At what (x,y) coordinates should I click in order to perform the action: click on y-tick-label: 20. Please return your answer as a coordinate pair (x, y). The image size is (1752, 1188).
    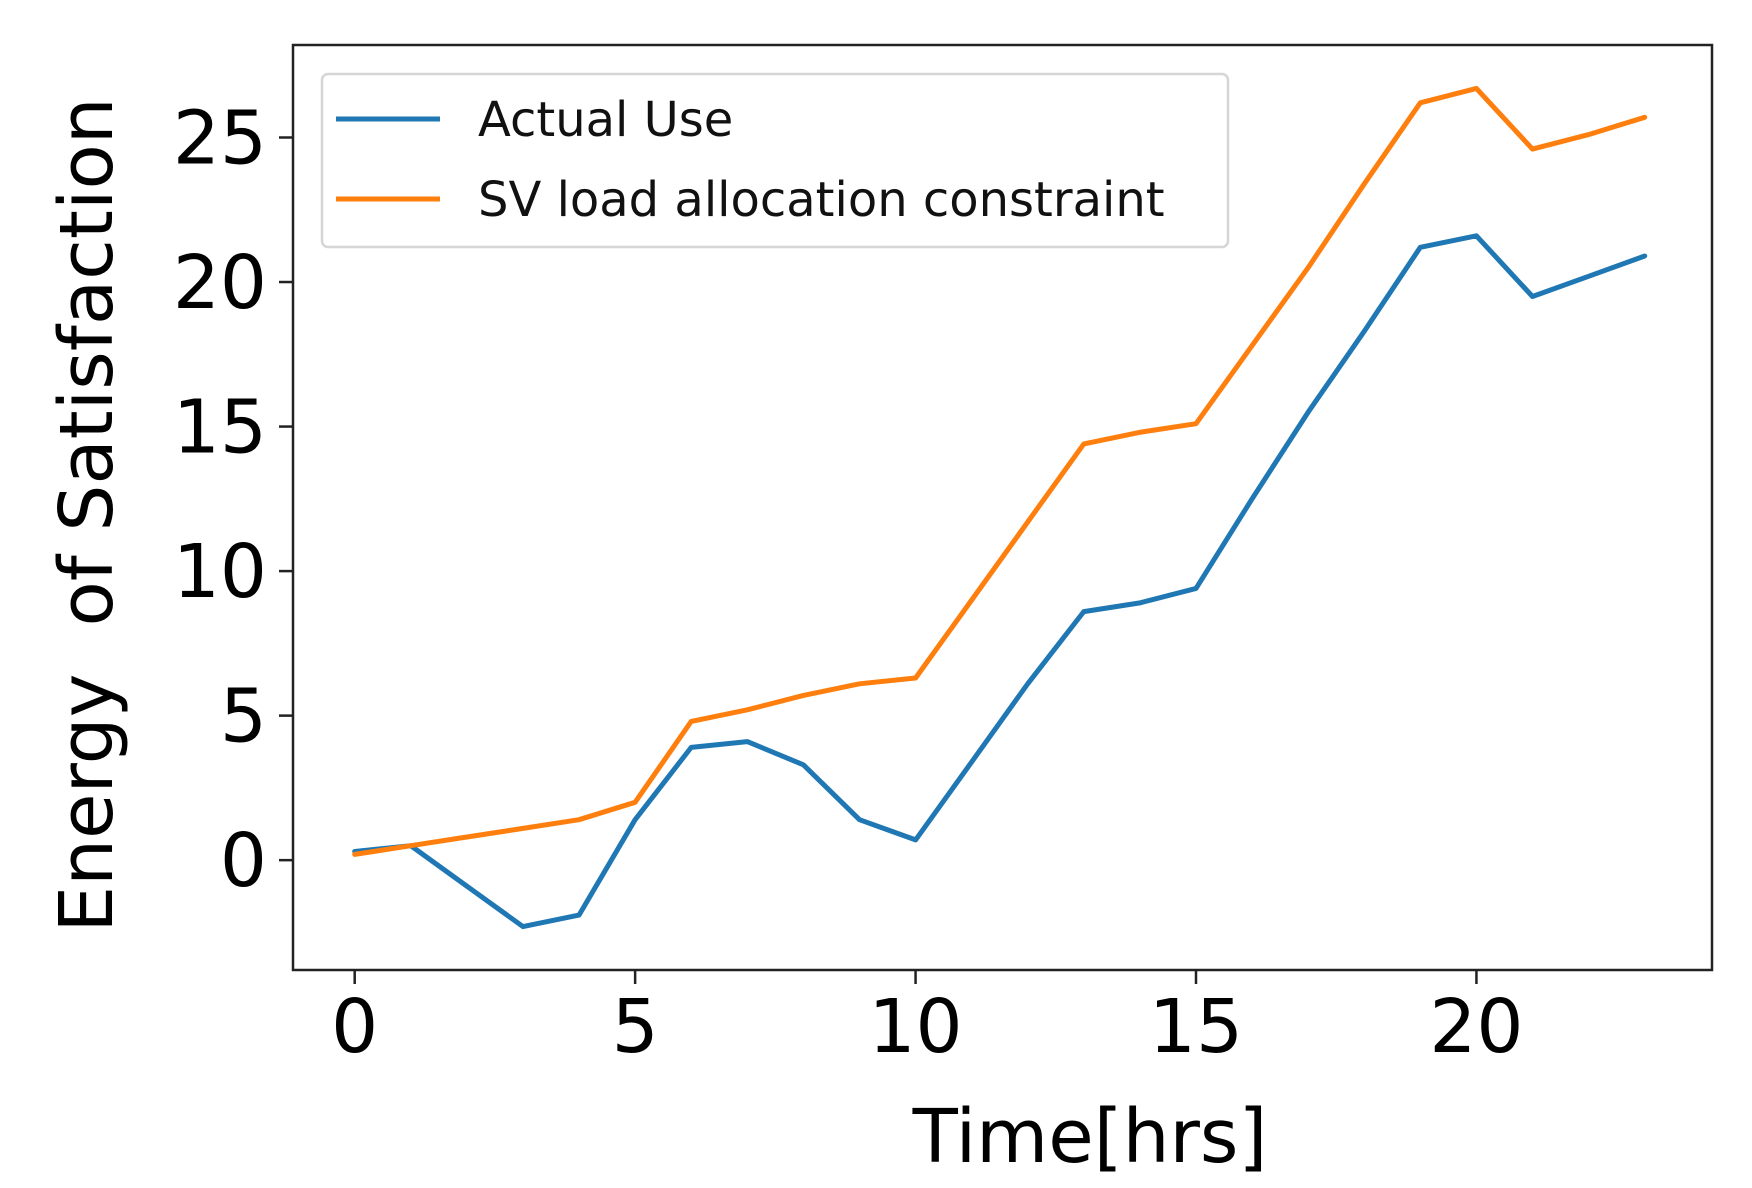
    Looking at the image, I should click on (220, 283).